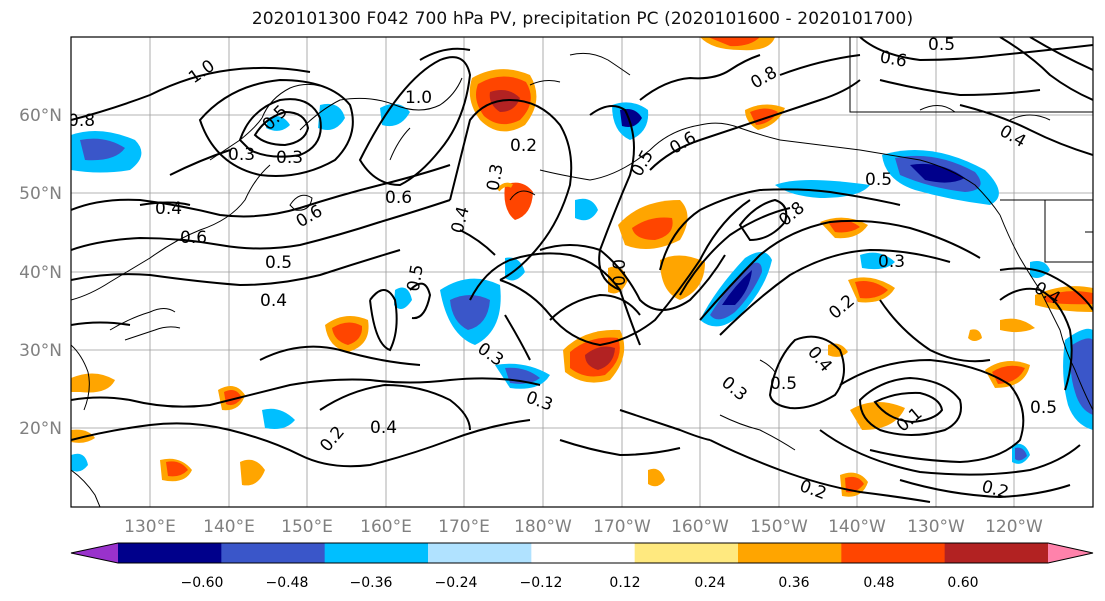  I want to click on svg-text: 0.0, so click(620, 272).